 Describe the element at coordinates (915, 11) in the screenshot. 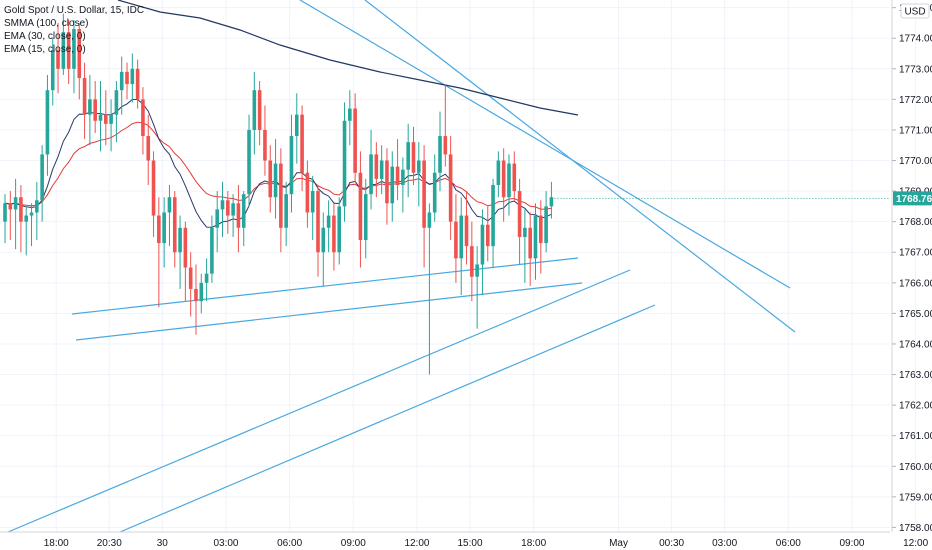

I see `currency-badge: USD` at that location.